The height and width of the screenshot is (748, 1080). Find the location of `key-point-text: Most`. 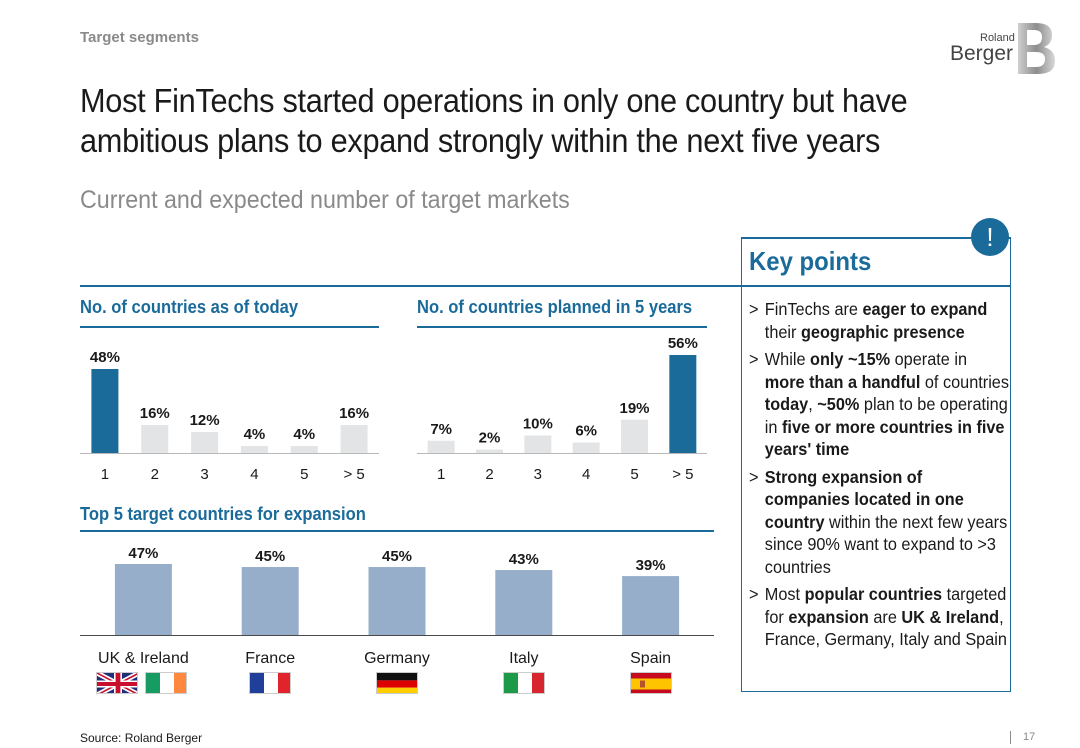

key-point-text: Most is located at coordinates (784, 594).